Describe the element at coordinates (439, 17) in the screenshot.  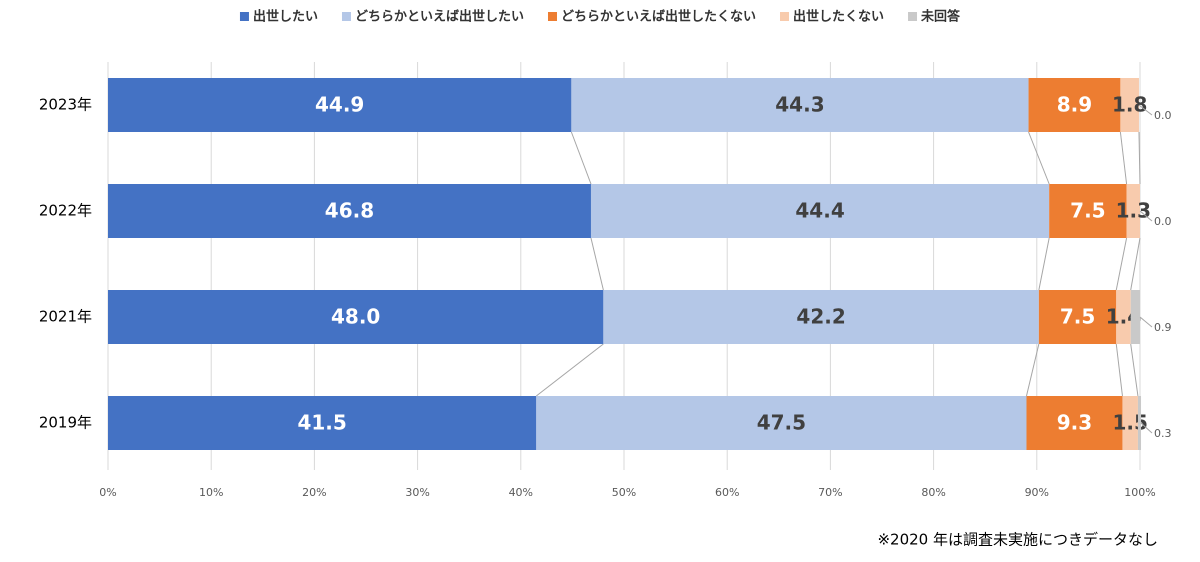
I see `legend-label: どちらかといえば出世したい` at that location.